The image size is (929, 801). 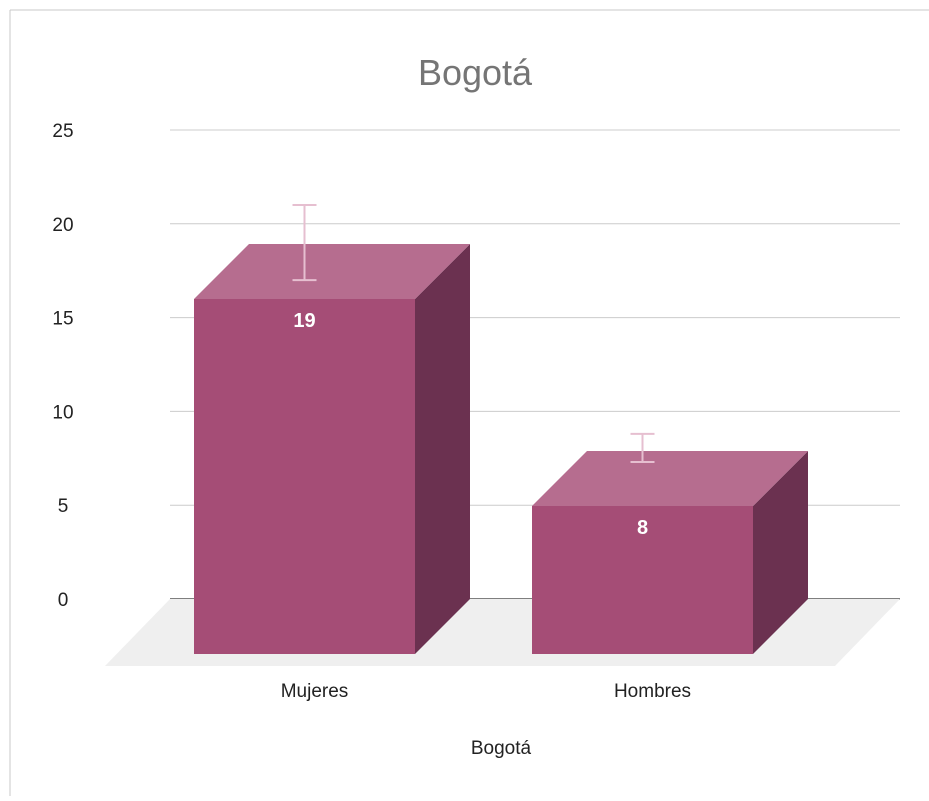 I want to click on x-tick-label: Hombres, so click(x=652, y=691).